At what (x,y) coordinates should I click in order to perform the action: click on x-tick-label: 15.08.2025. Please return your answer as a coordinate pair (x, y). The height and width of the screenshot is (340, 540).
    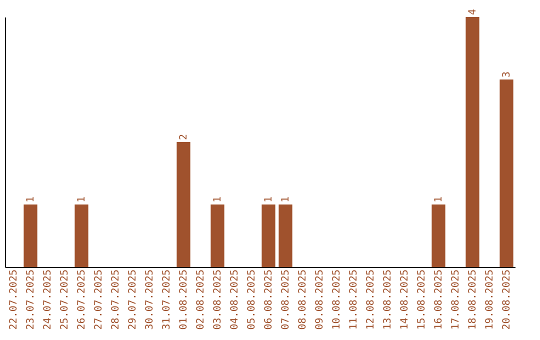
    Looking at the image, I should click on (422, 300).